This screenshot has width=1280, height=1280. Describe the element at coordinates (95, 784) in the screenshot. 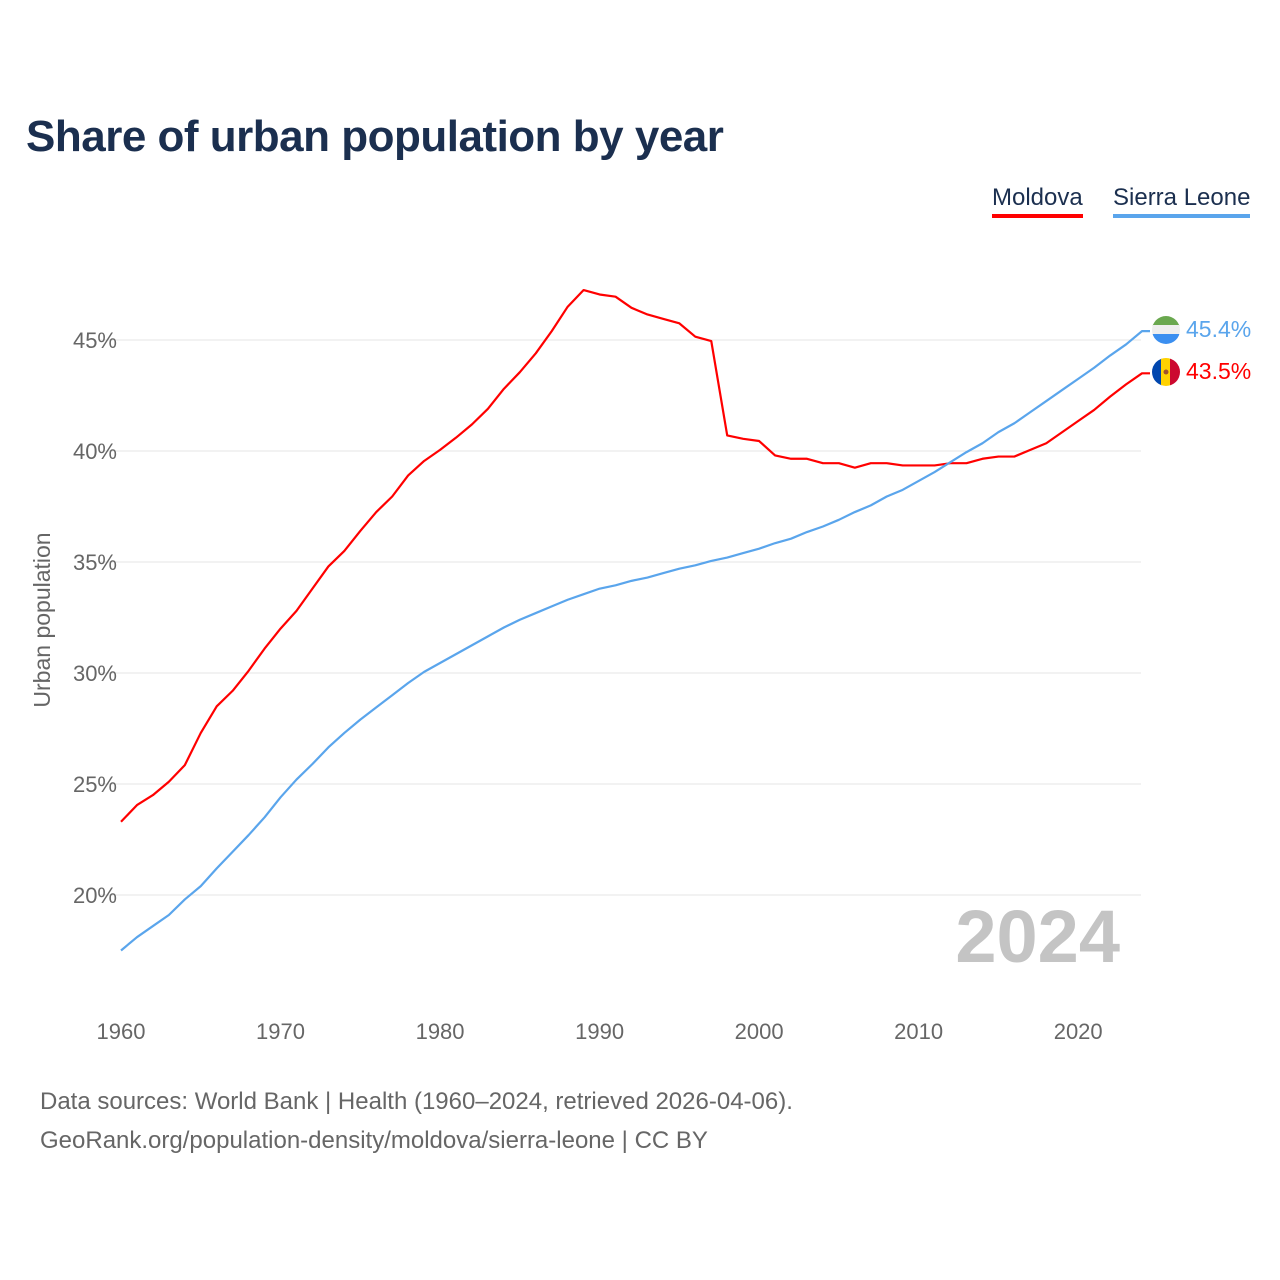

I see `y-tick-label: 25%` at that location.